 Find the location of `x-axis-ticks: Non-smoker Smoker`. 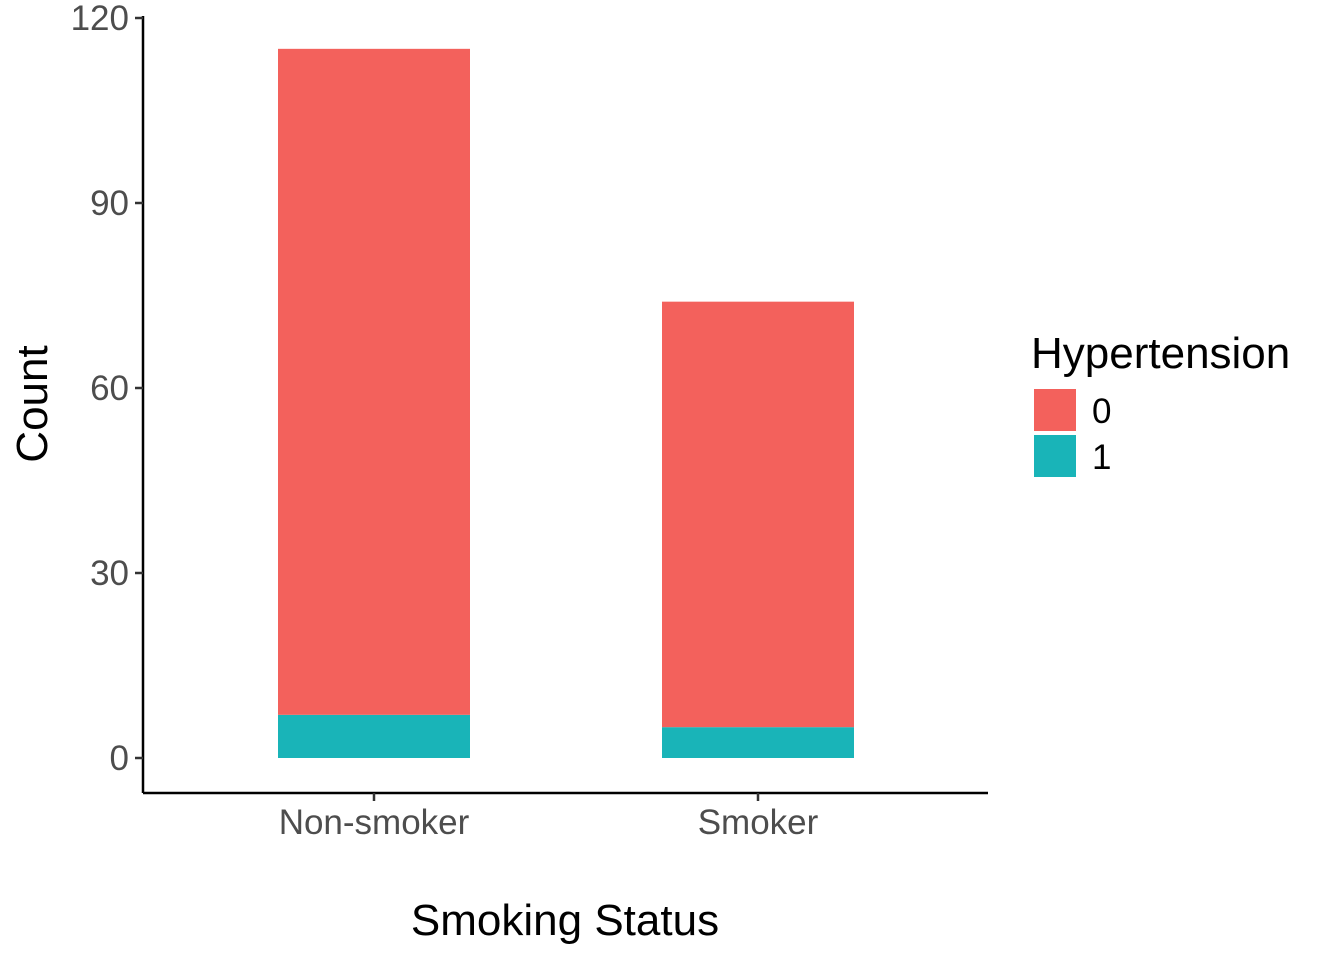

x-axis-ticks: Non-smoker Smoker is located at coordinates (549, 817).